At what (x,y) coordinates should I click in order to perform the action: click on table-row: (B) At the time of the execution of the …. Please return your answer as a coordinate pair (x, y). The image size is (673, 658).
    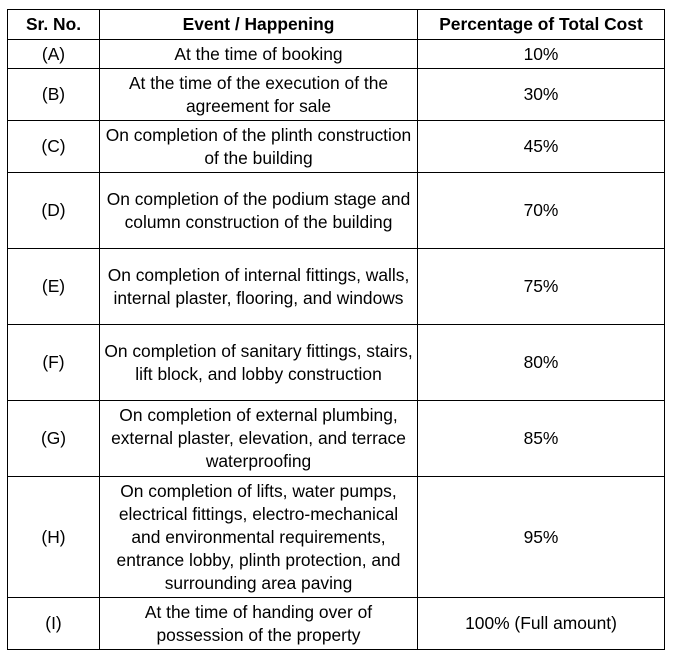
    Looking at the image, I should click on (336, 94).